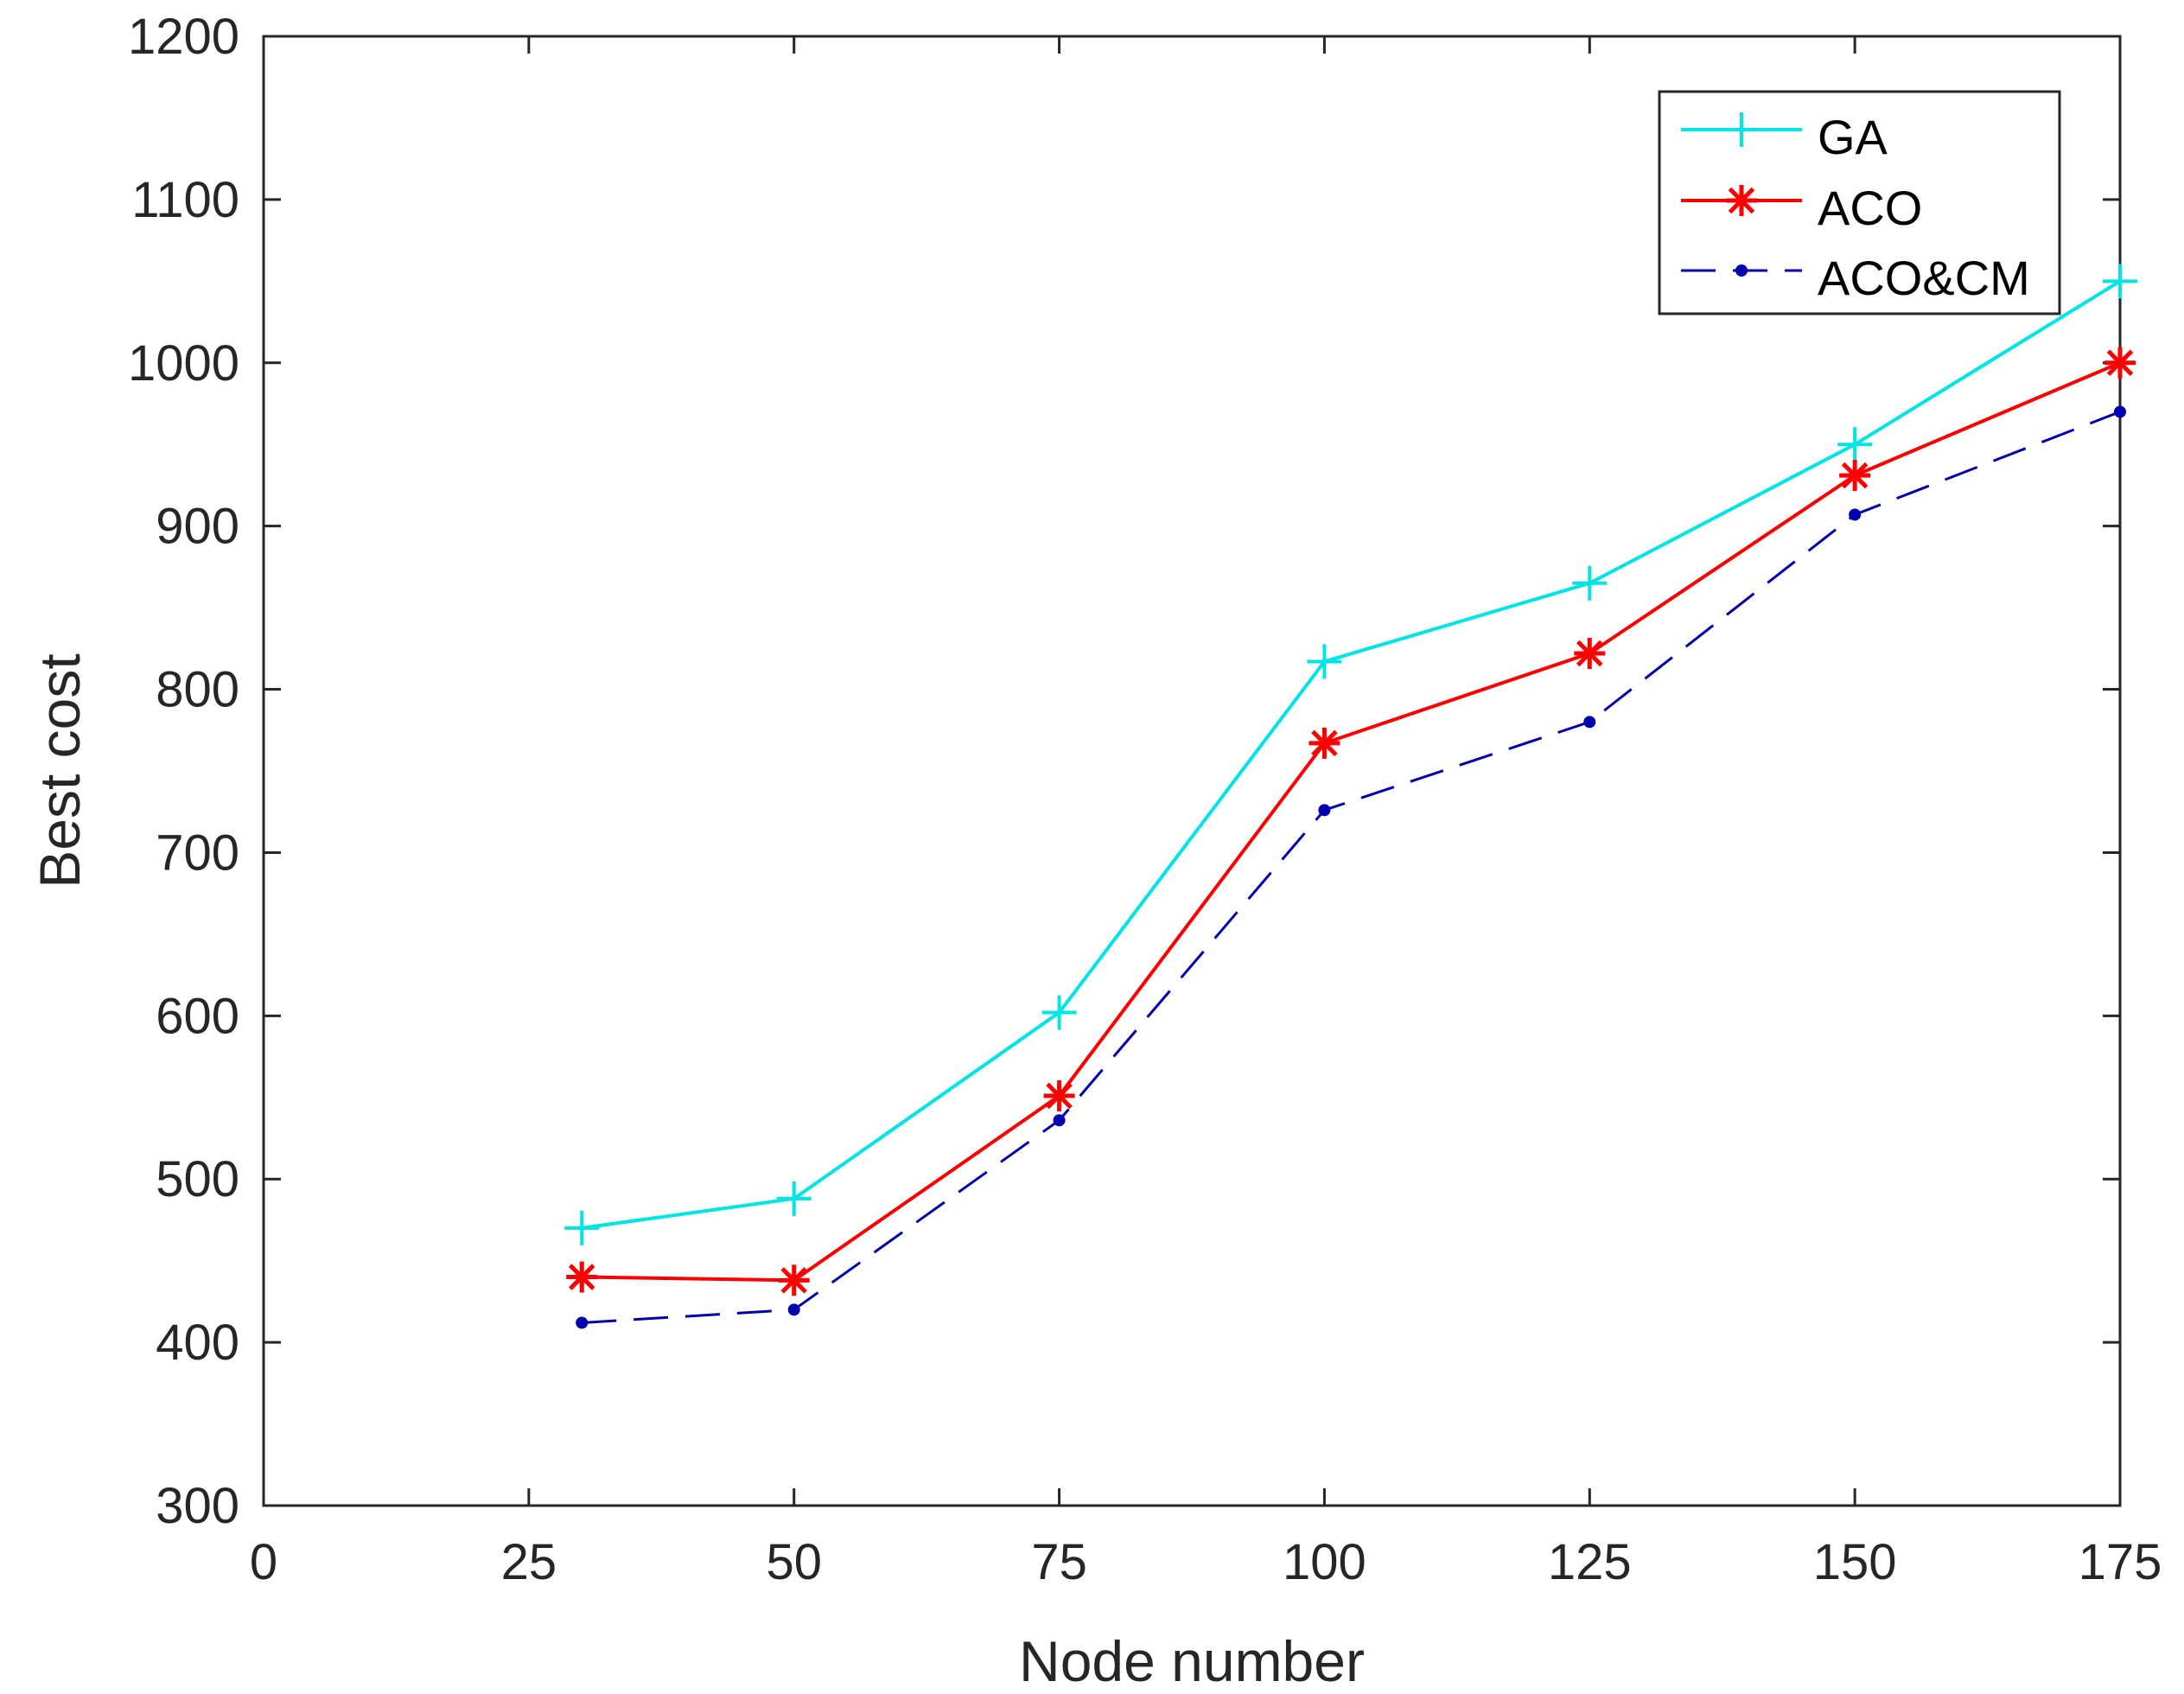 This screenshot has width=2184, height=1694. I want to click on y-axis-title: Best cost, so click(60, 770).